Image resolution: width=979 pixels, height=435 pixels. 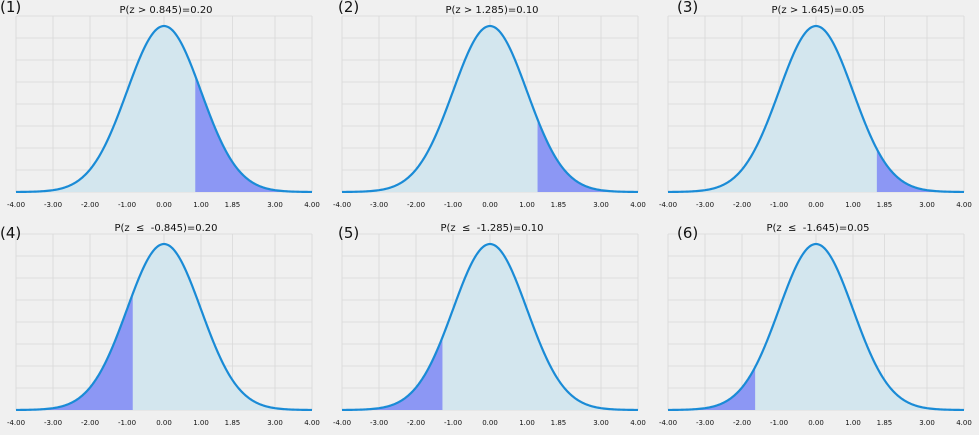 What do you see at coordinates (688, 233) in the screenshot?
I see `panel-label: (6)` at bounding box center [688, 233].